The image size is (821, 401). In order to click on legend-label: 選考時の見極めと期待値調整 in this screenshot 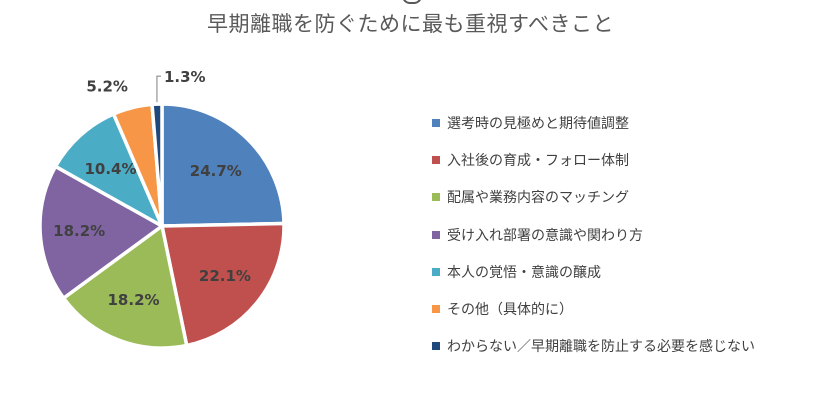, I will do `click(538, 123)`.